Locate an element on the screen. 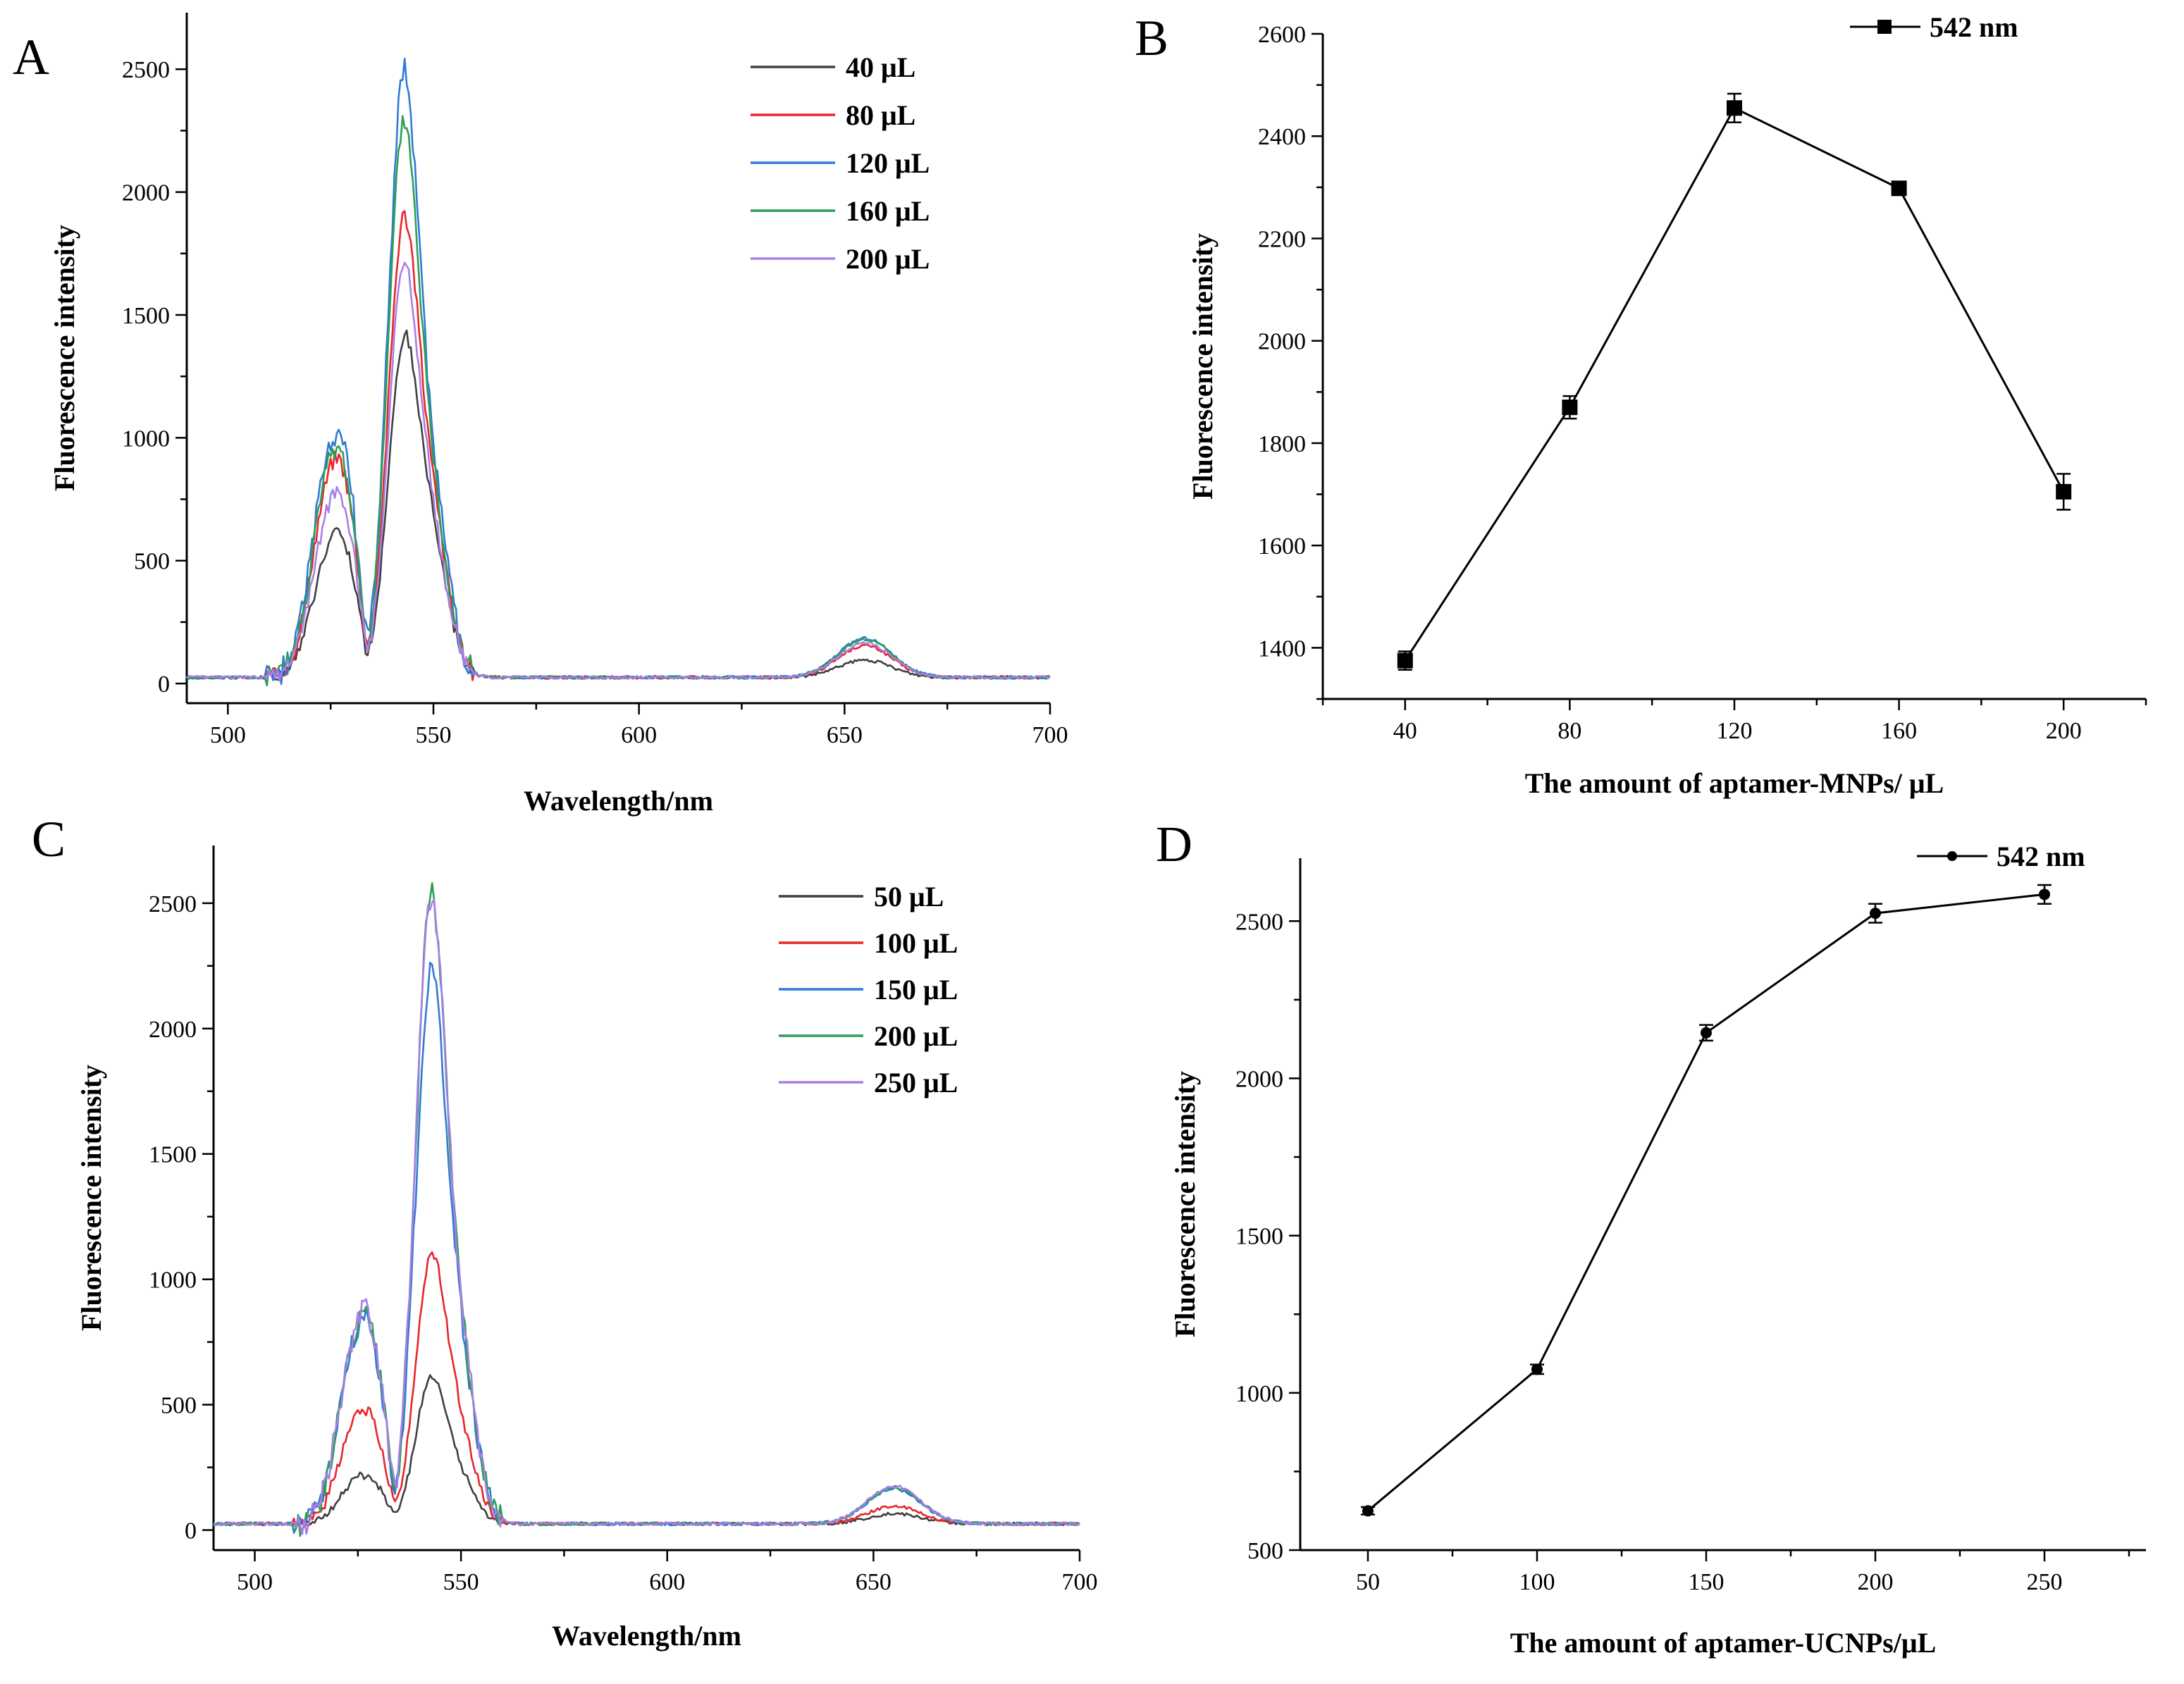 This screenshot has height=1684, width=2184. panel-a-legend-label: 80 μL is located at coordinates (880, 115).